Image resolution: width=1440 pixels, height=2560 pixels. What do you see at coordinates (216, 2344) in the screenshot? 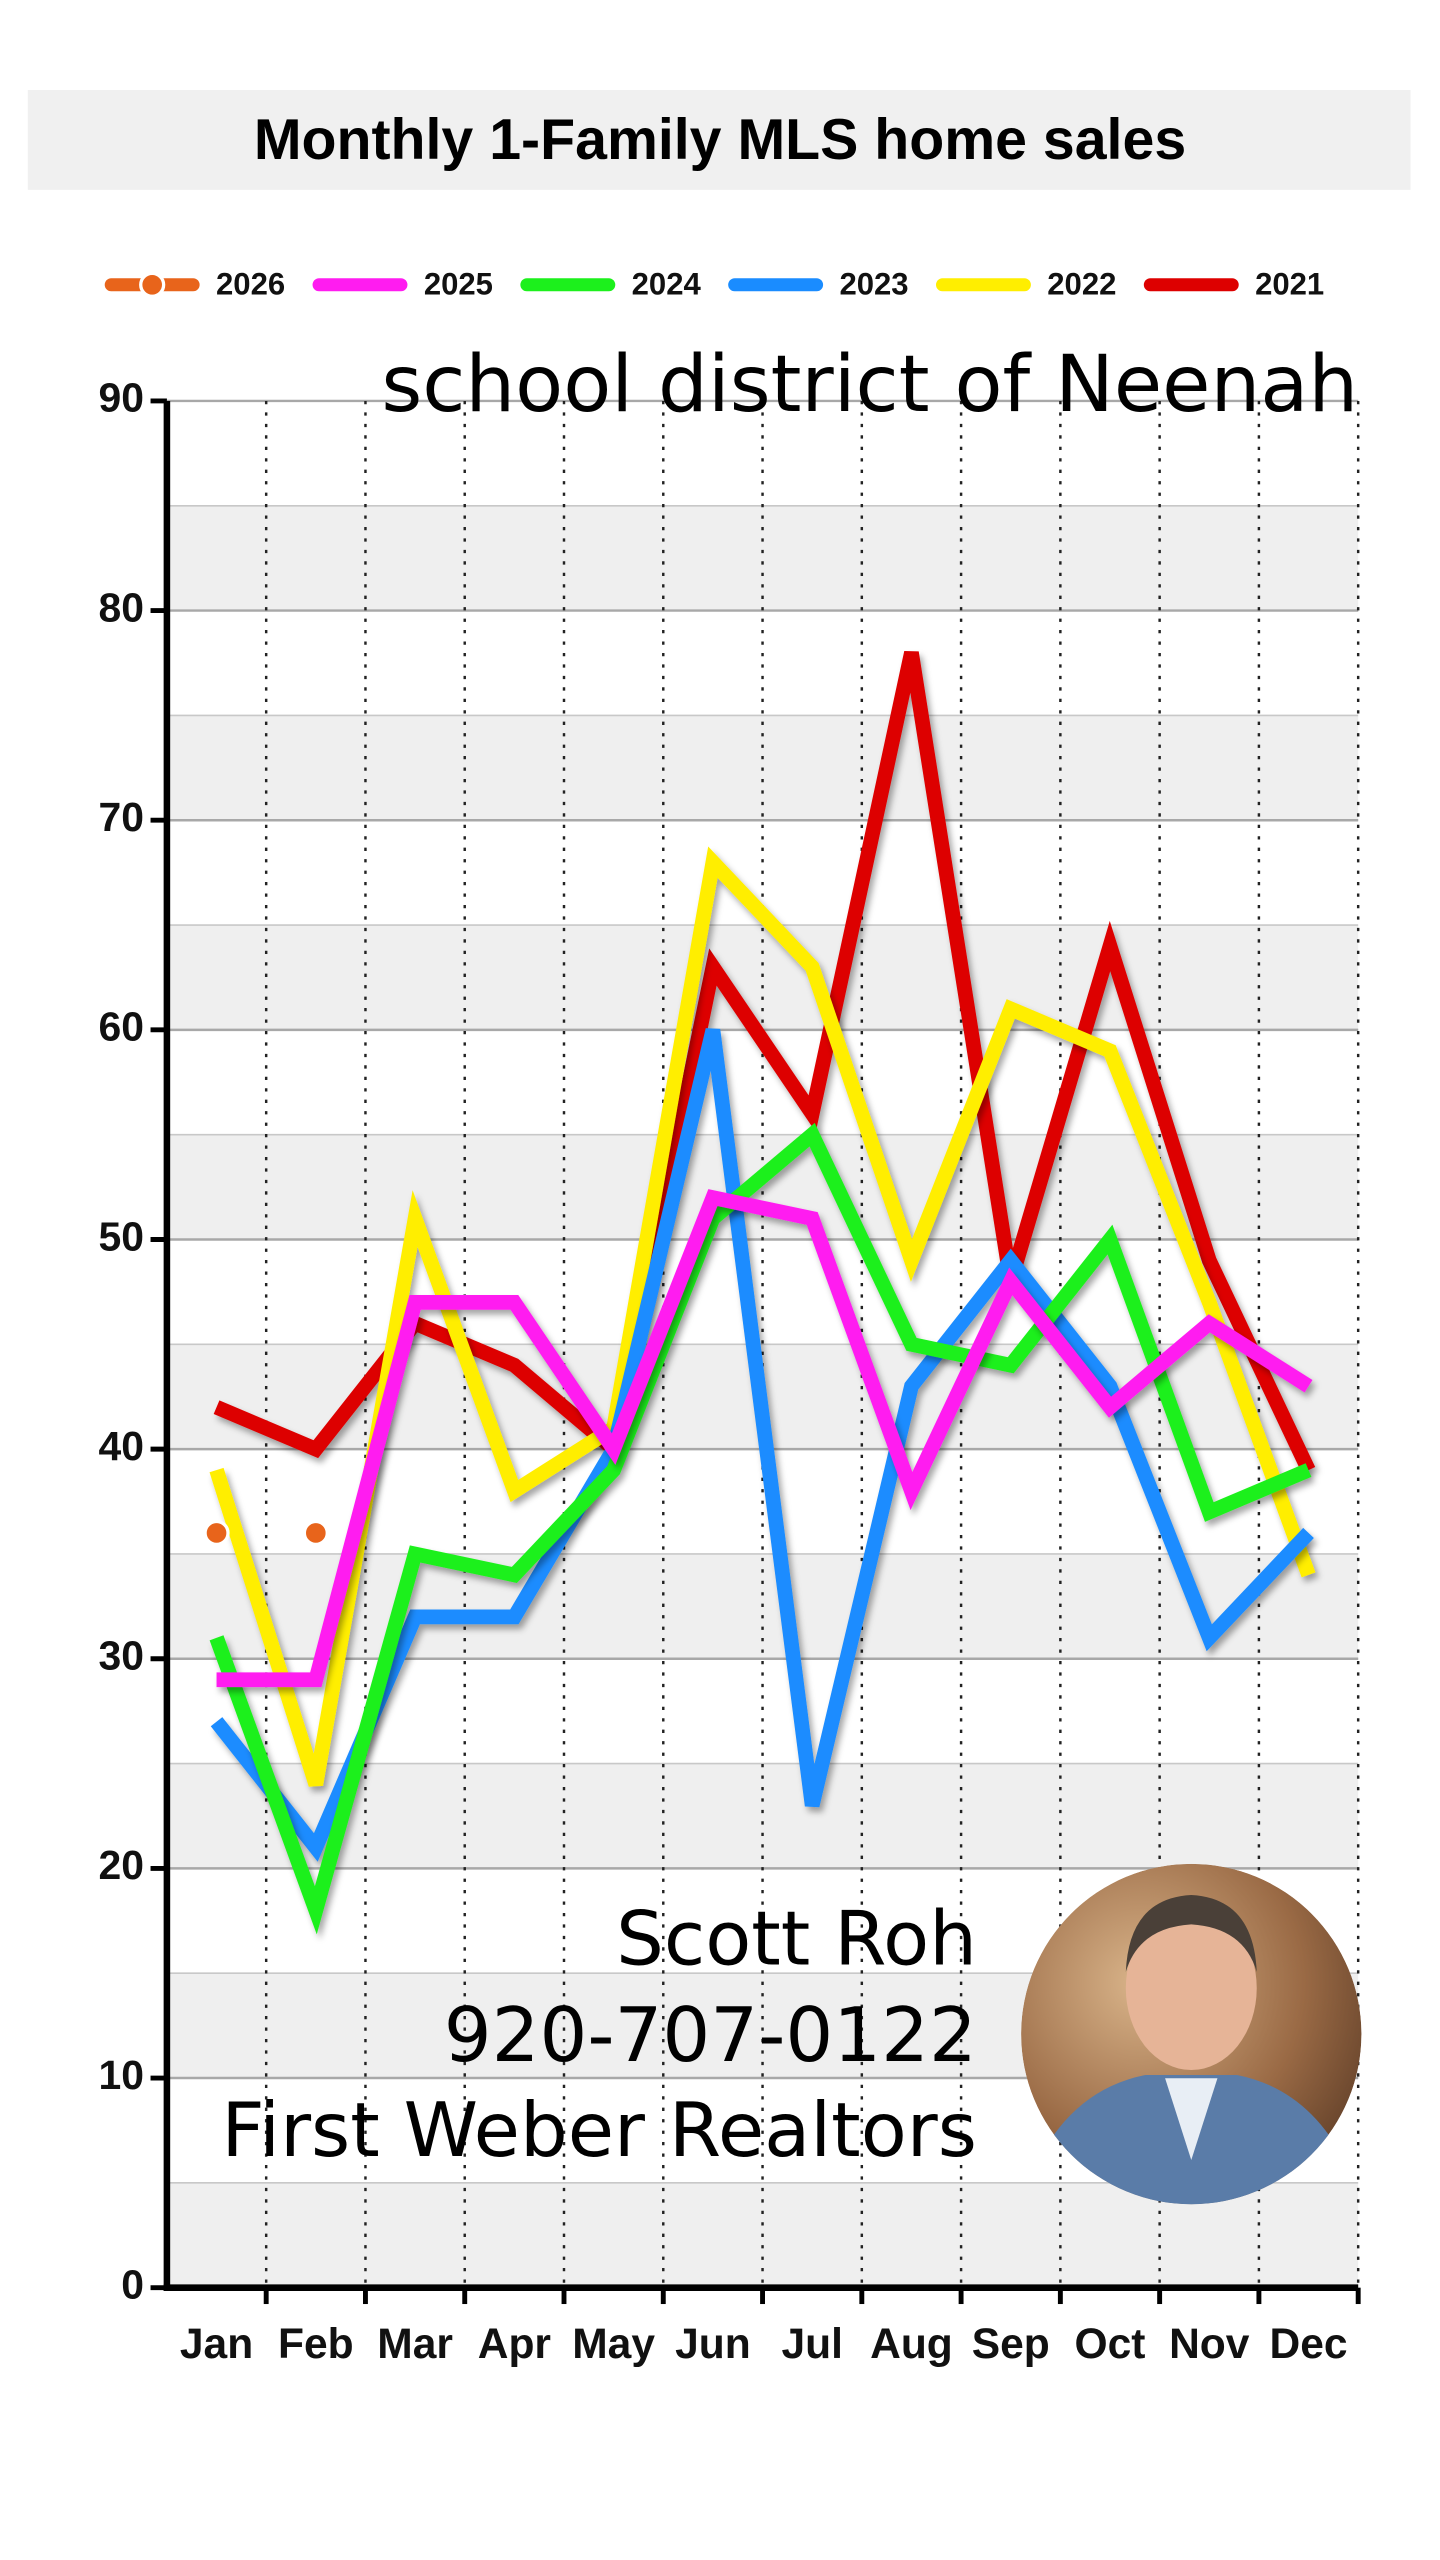
I see `x-tick-label: Jan` at bounding box center [216, 2344].